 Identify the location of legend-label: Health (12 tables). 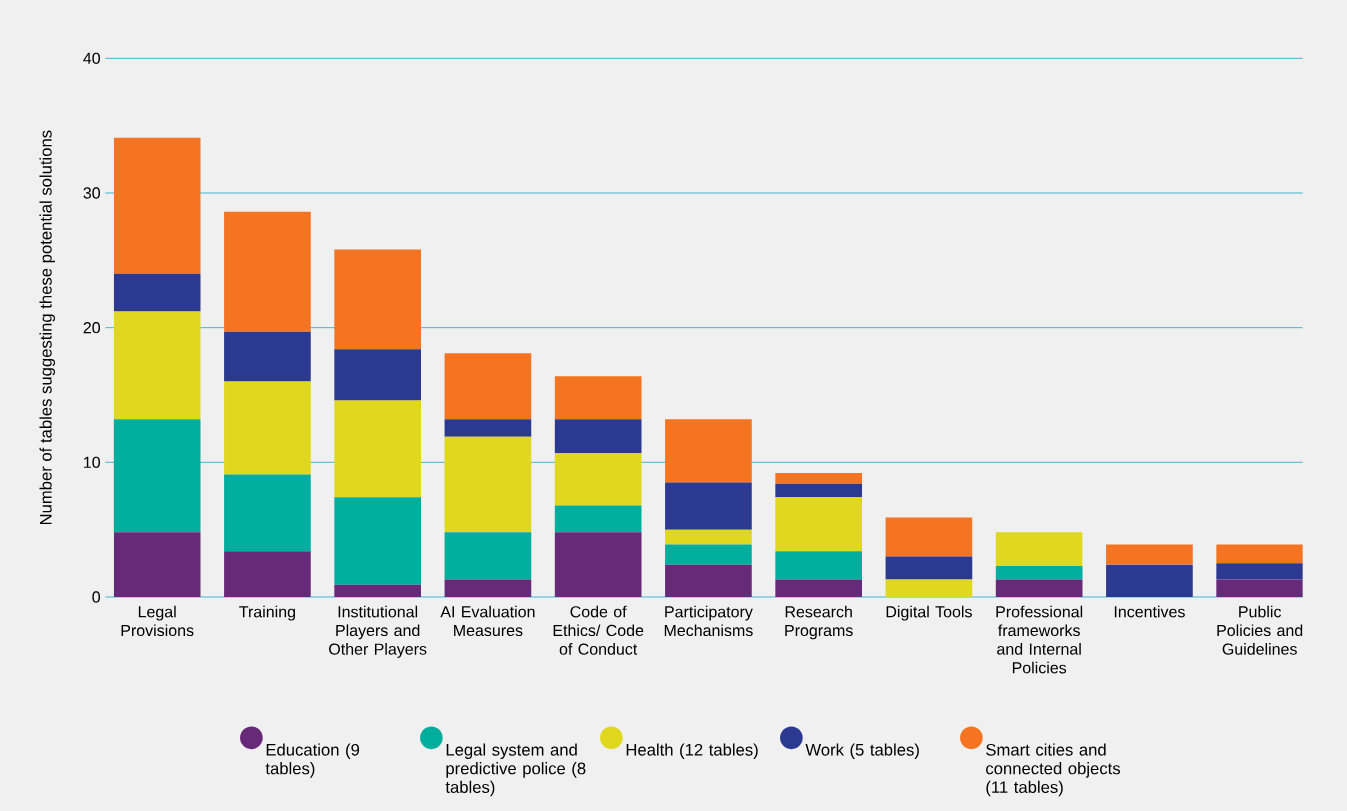
(692, 751).